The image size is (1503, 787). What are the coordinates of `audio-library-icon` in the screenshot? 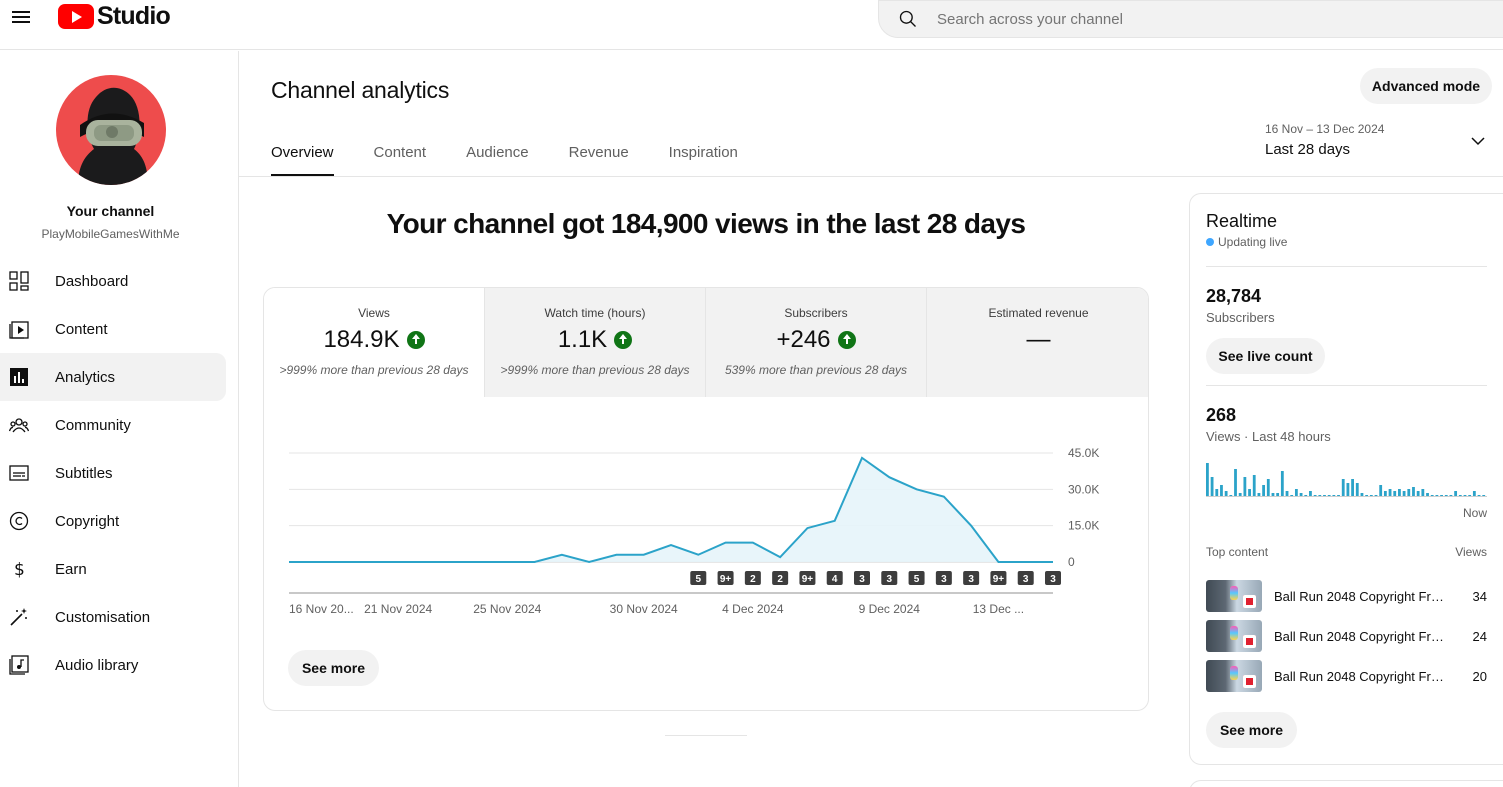 It's located at (19, 665).